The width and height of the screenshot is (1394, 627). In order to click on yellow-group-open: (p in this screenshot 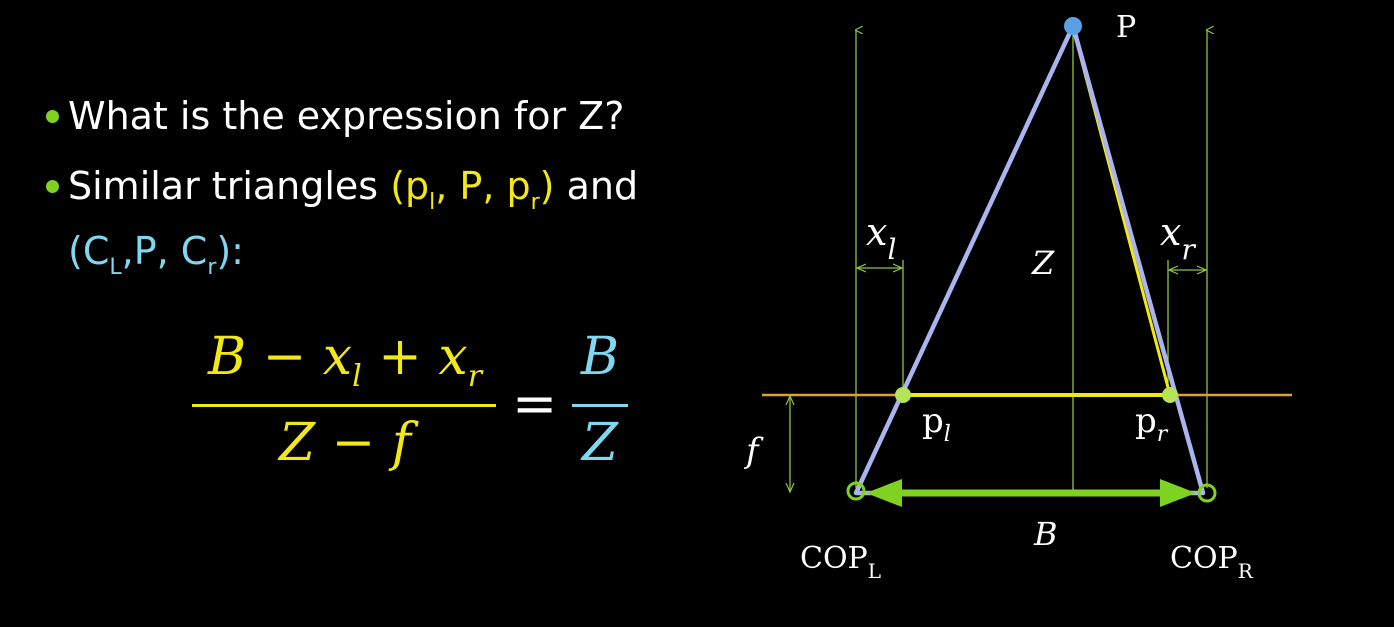, I will do `click(410, 186)`.